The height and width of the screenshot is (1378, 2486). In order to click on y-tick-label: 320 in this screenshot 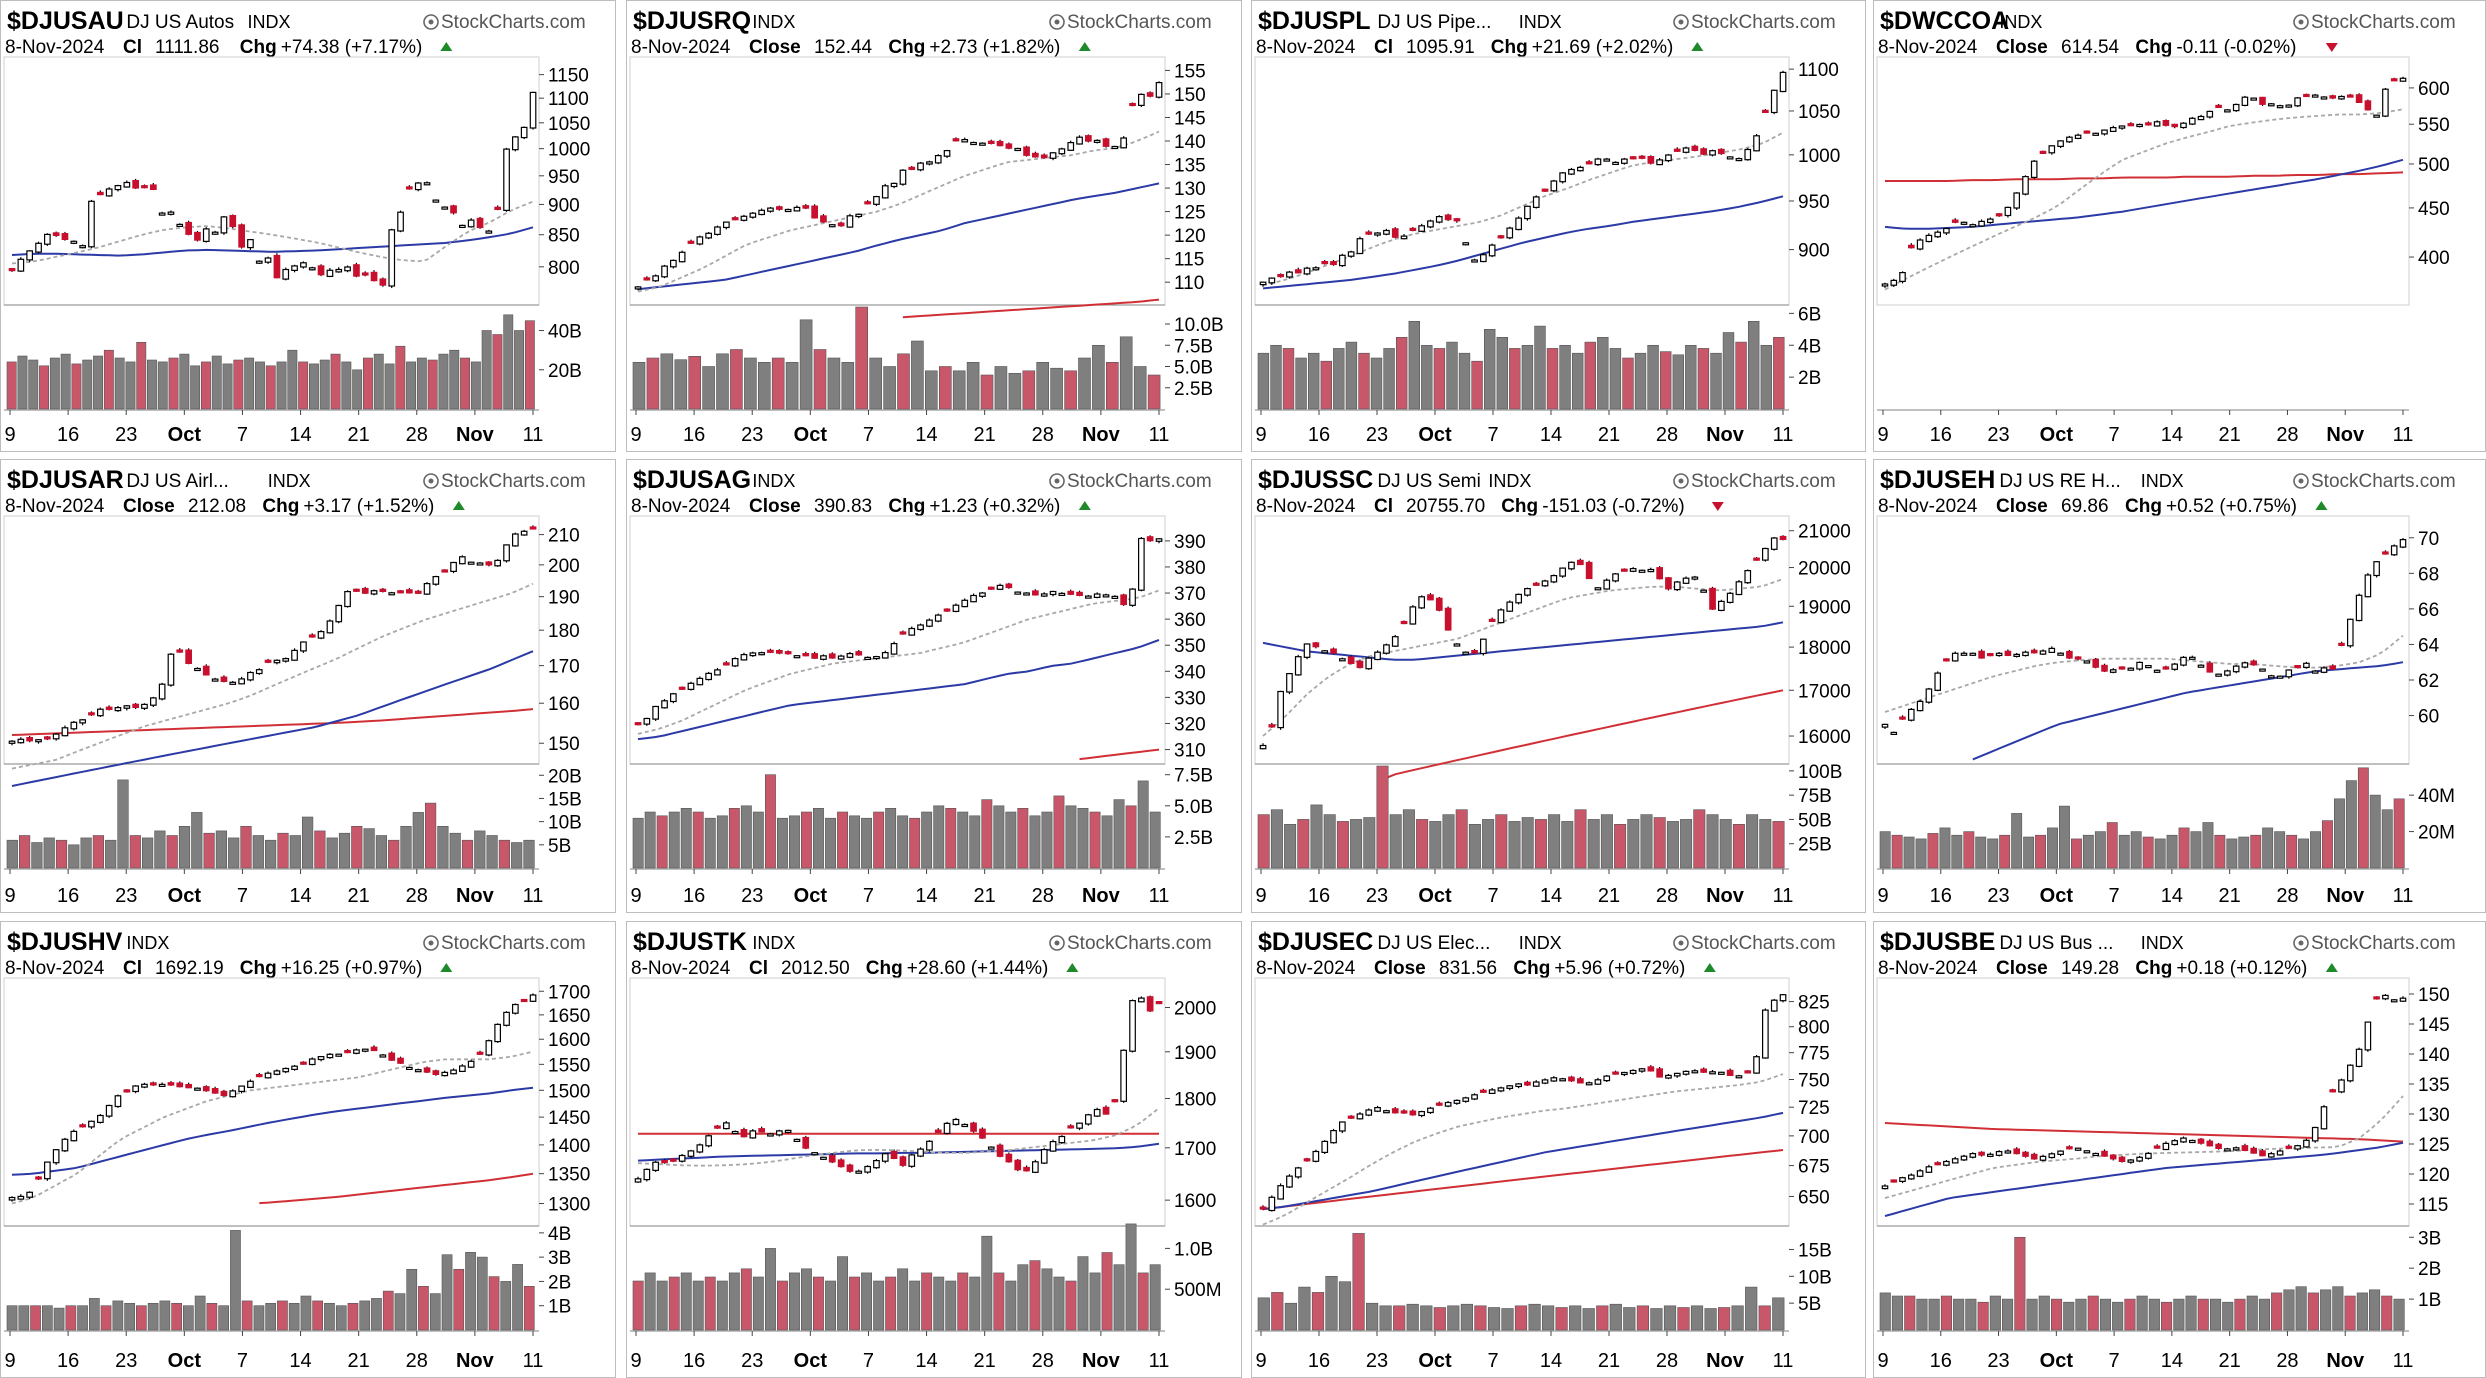, I will do `click(1190, 724)`.